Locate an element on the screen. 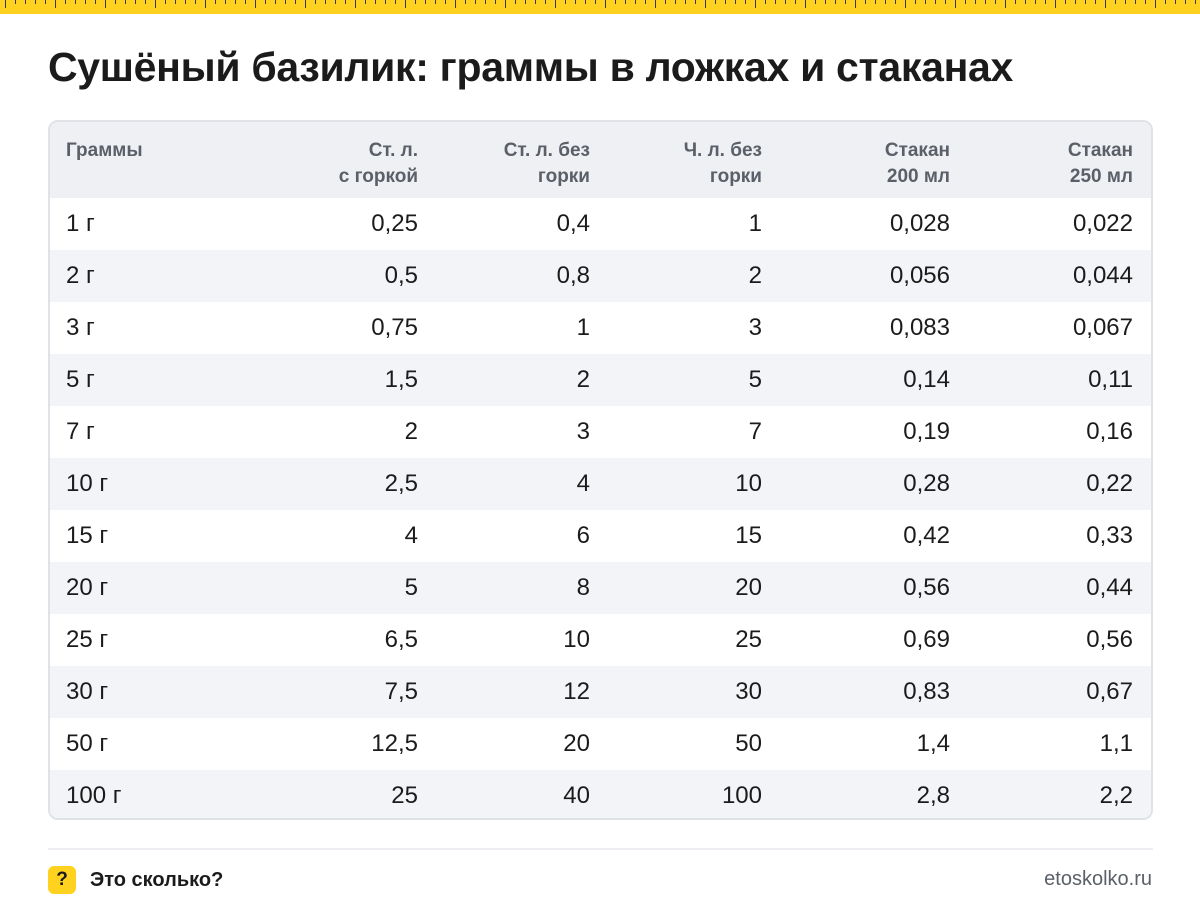 The width and height of the screenshot is (1200, 912). column-header-glass-250: Стакан 250 мл is located at coordinates (1100, 163).